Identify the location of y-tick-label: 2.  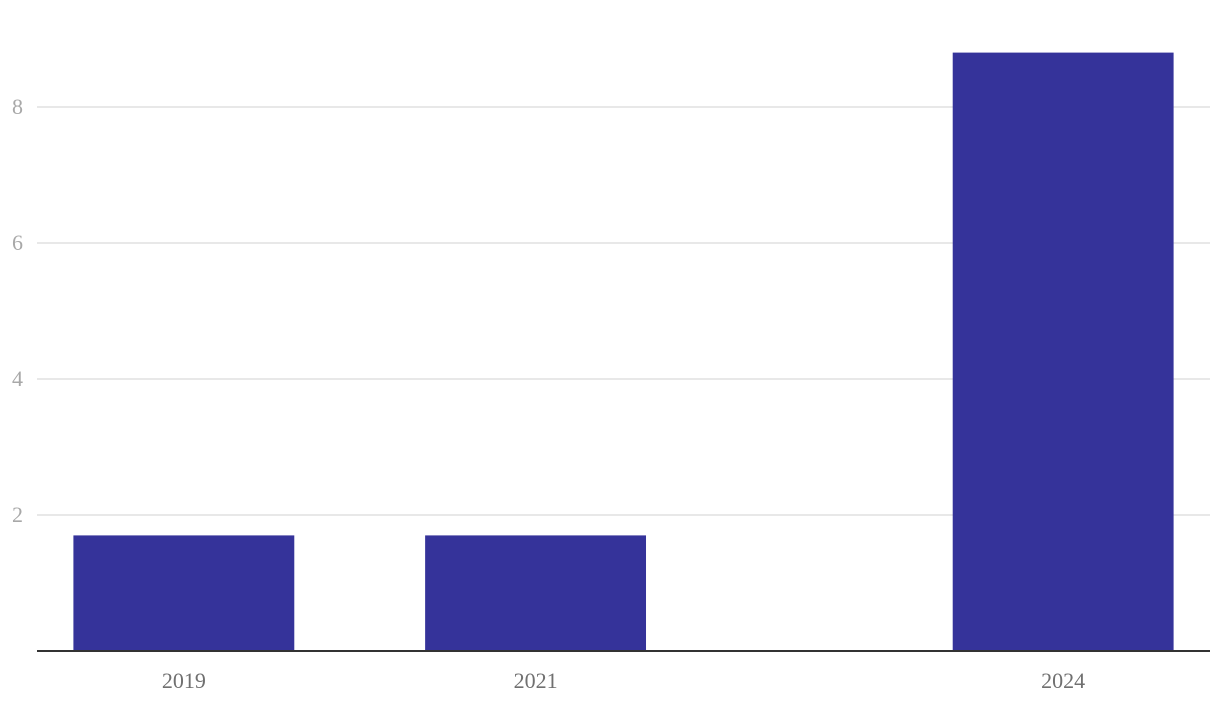
(17, 514).